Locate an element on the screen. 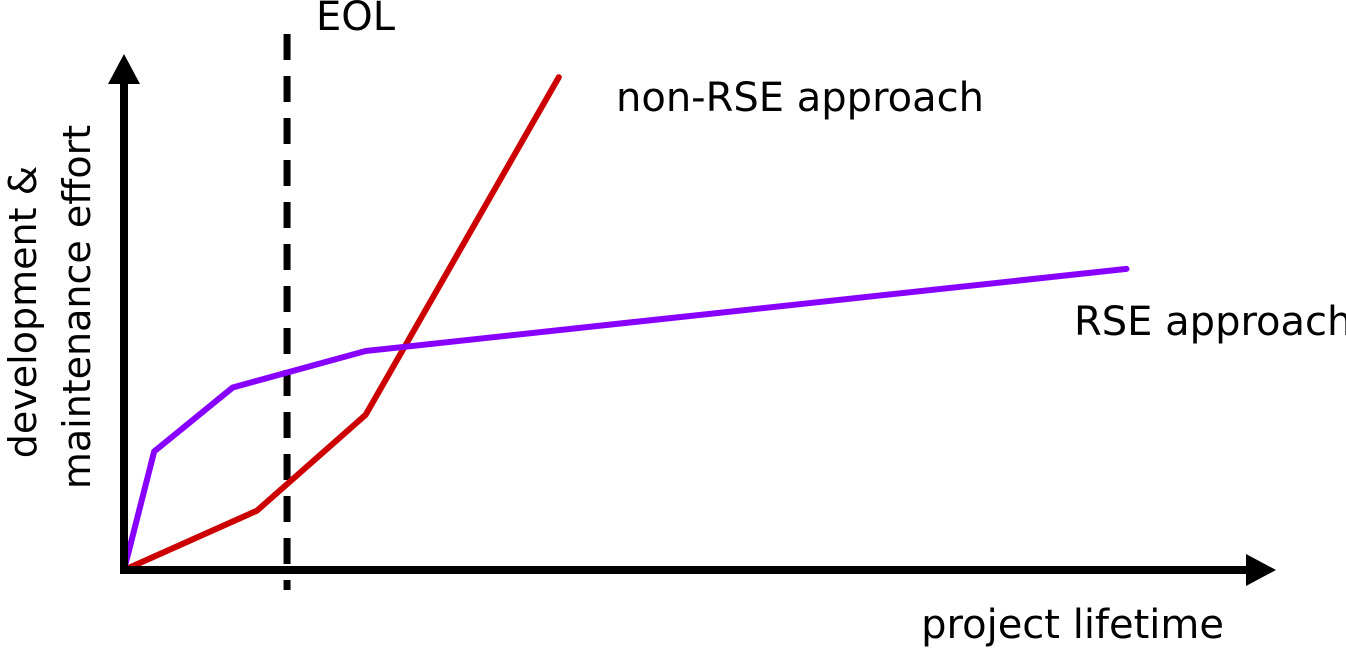 This screenshot has width=1346, height=648. x-axis-arrowhead is located at coordinates (1261, 570).